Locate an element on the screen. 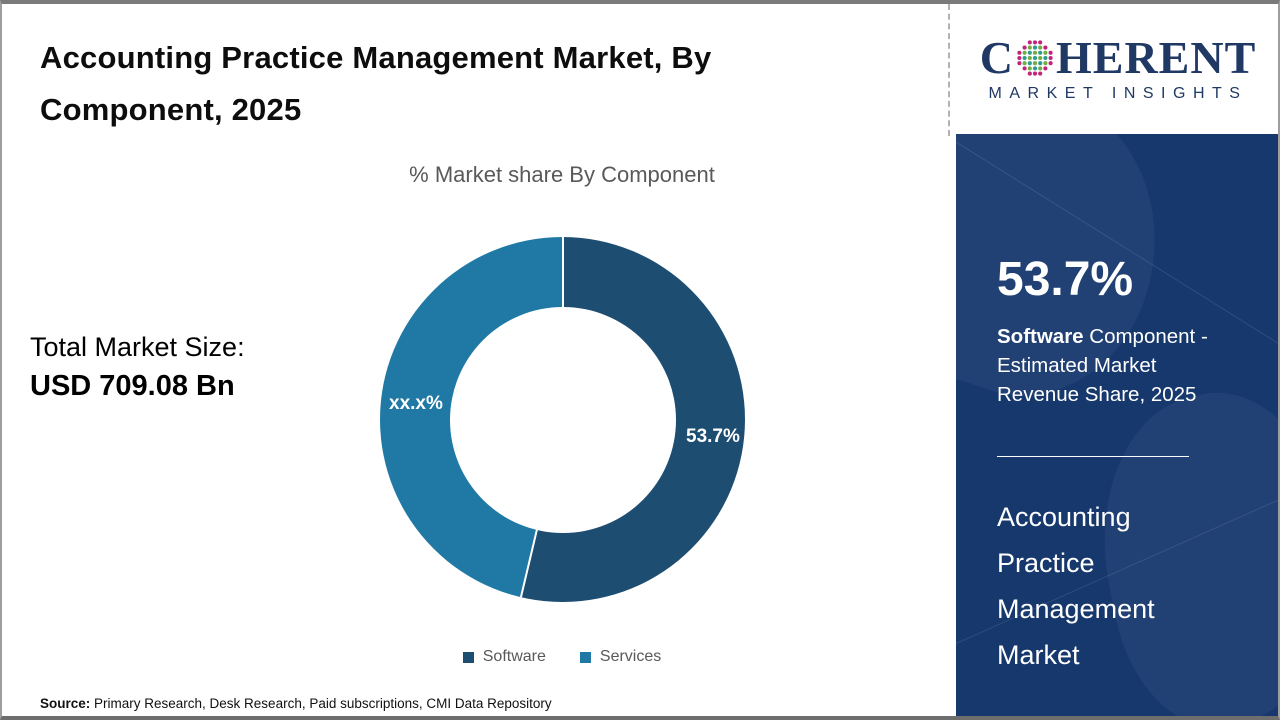 The height and width of the screenshot is (720, 1280). sidebar-divider is located at coordinates (1093, 456).